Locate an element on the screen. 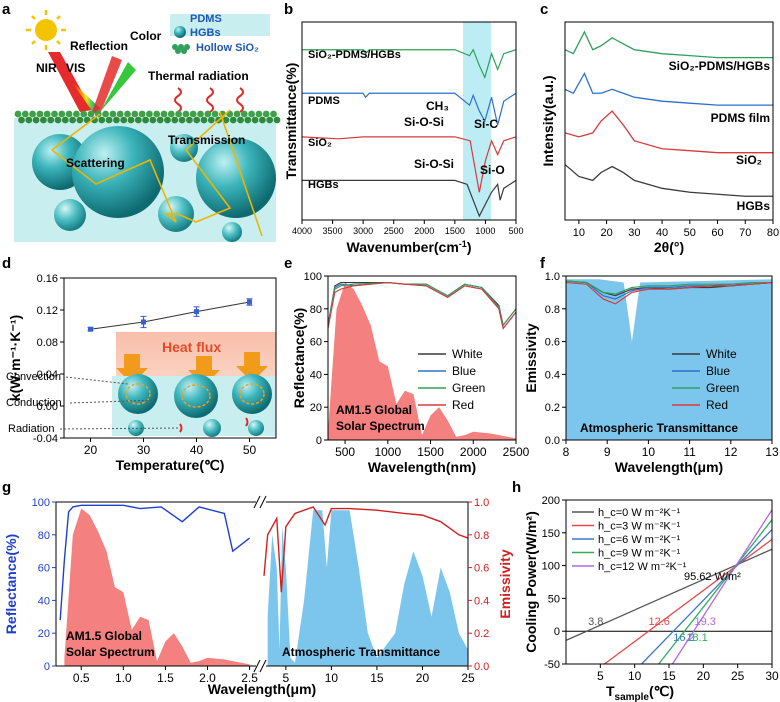 The height and width of the screenshot is (702, 780). c-label-hgbs: HGBs is located at coordinates (754, 206).